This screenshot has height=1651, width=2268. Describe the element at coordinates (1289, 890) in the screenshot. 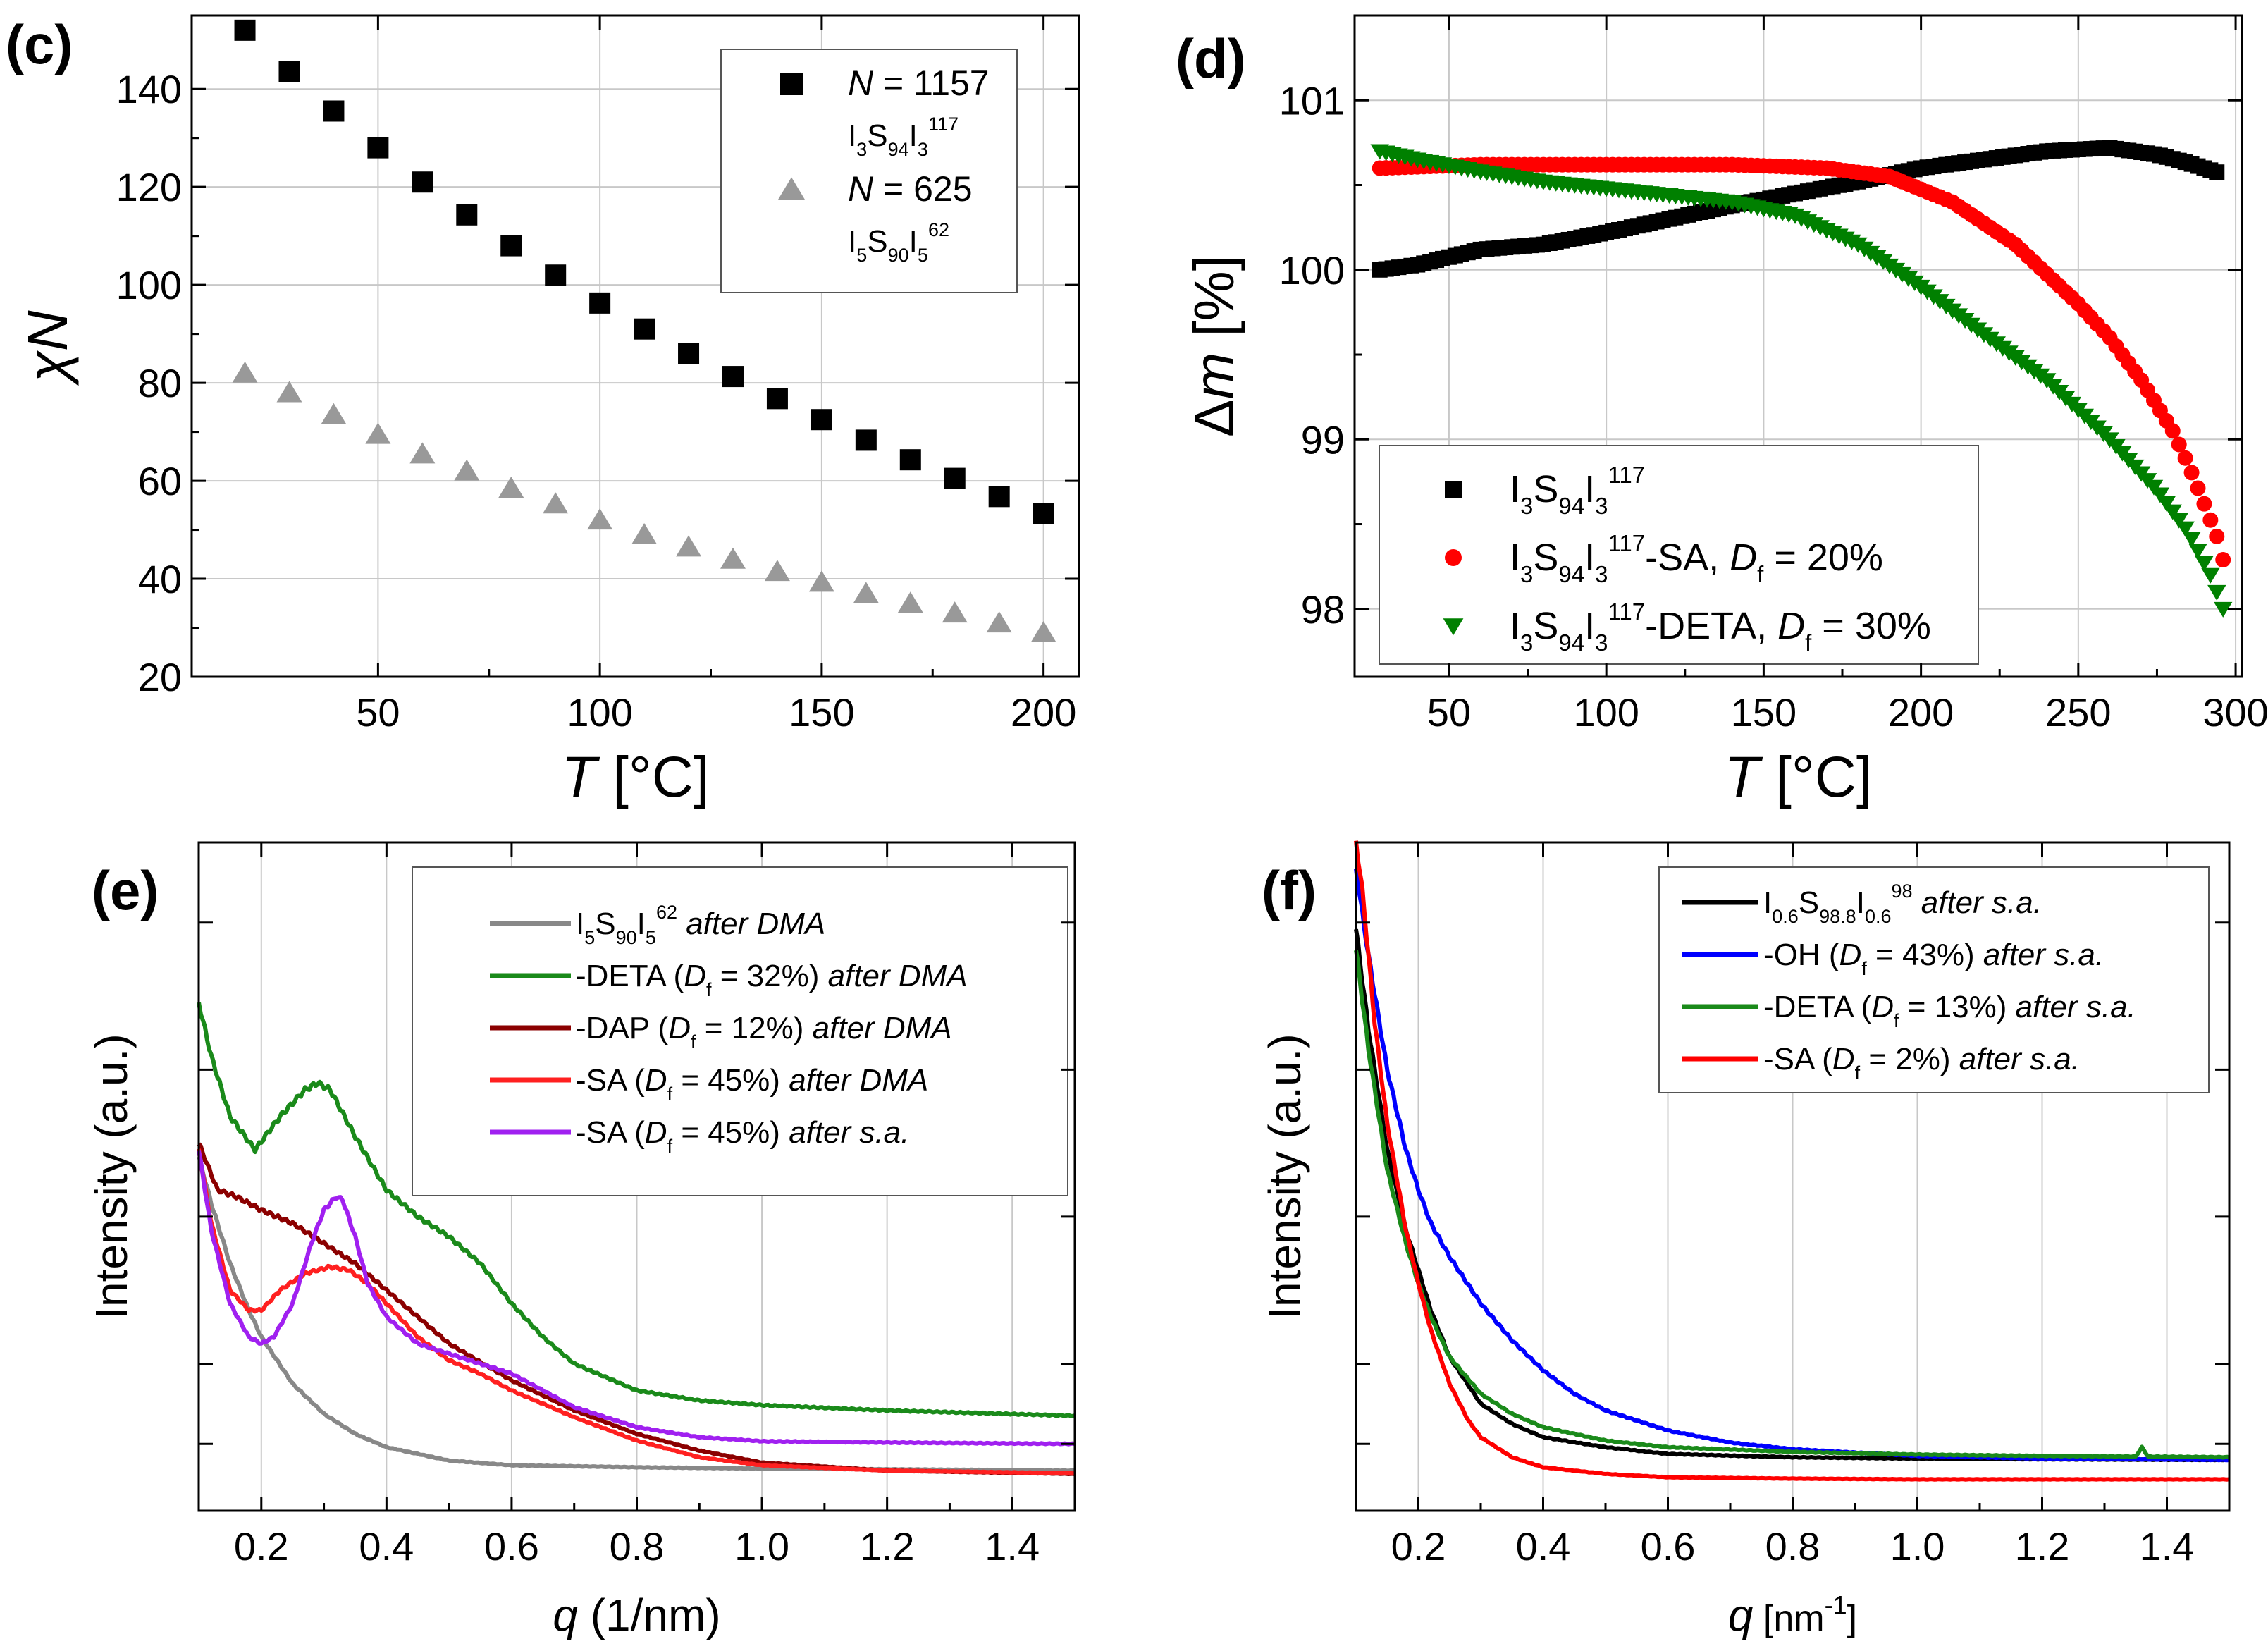

I see `panel-label: (f)` at that location.